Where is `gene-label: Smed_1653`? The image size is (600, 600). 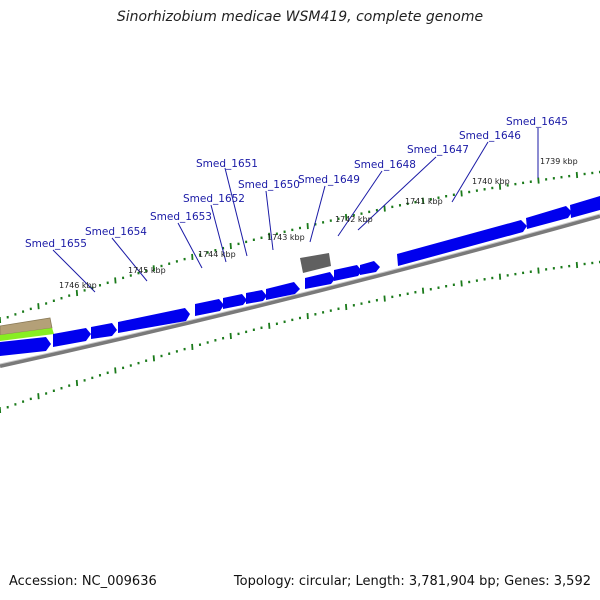
gene-label: Smed_1653 is located at coordinates (181, 217).